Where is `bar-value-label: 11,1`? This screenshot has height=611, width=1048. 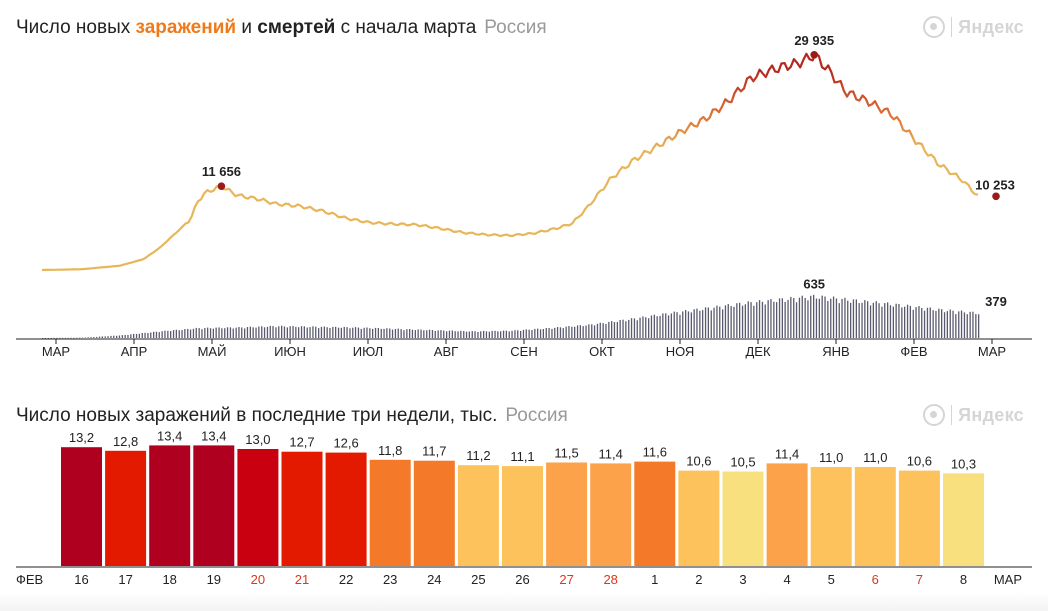 bar-value-label: 11,1 is located at coordinates (522, 456).